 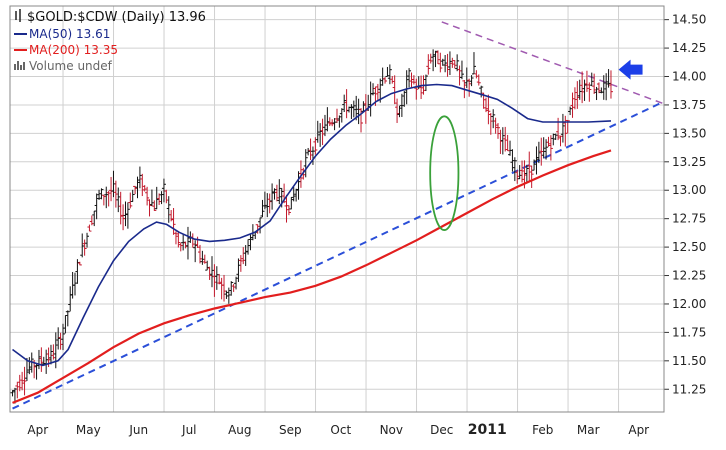 I want to click on legend-entry: MA(50) 13.61, so click(x=62, y=34).